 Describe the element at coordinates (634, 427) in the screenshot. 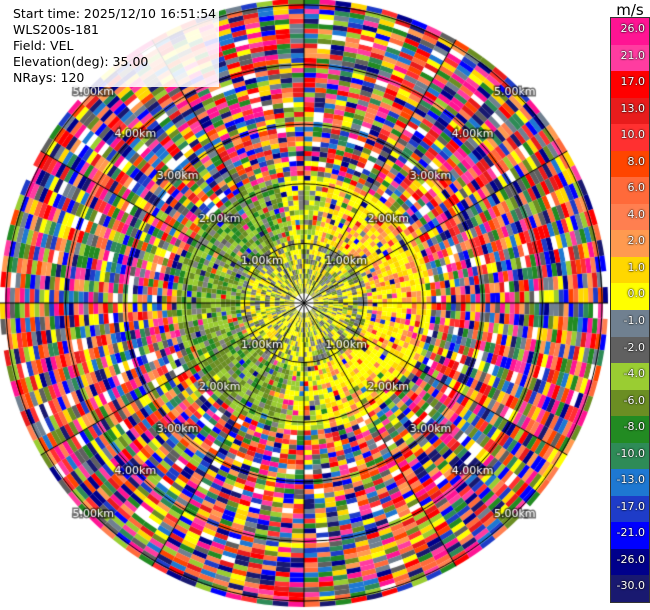

I see `colorbar-tick-label: -8.0` at that location.